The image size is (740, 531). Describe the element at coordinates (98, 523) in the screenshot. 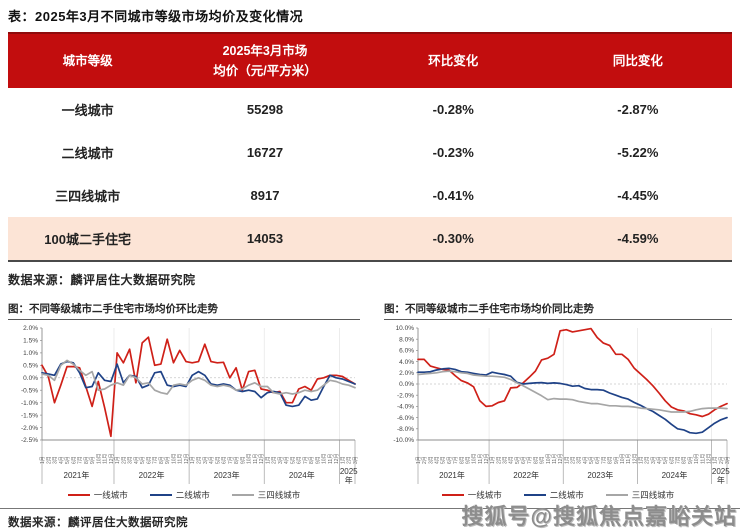

I see `footer-source: 数据来源：麟评居住大数据研究院` at that location.